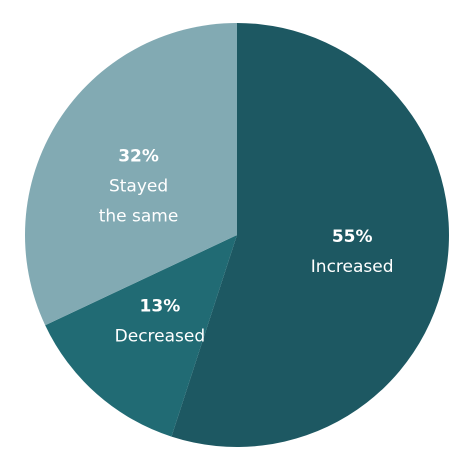  What do you see at coordinates (160, 306) in the screenshot?
I see `value-label: 13%` at bounding box center [160, 306].